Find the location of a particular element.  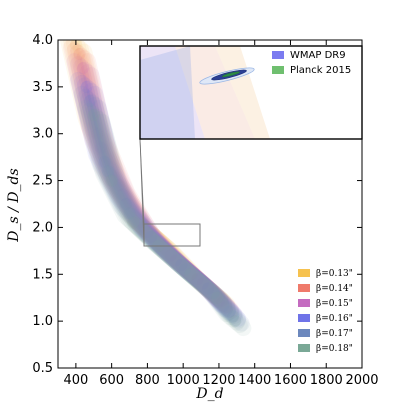

legend-label: β=0.13" is located at coordinates (334, 274).